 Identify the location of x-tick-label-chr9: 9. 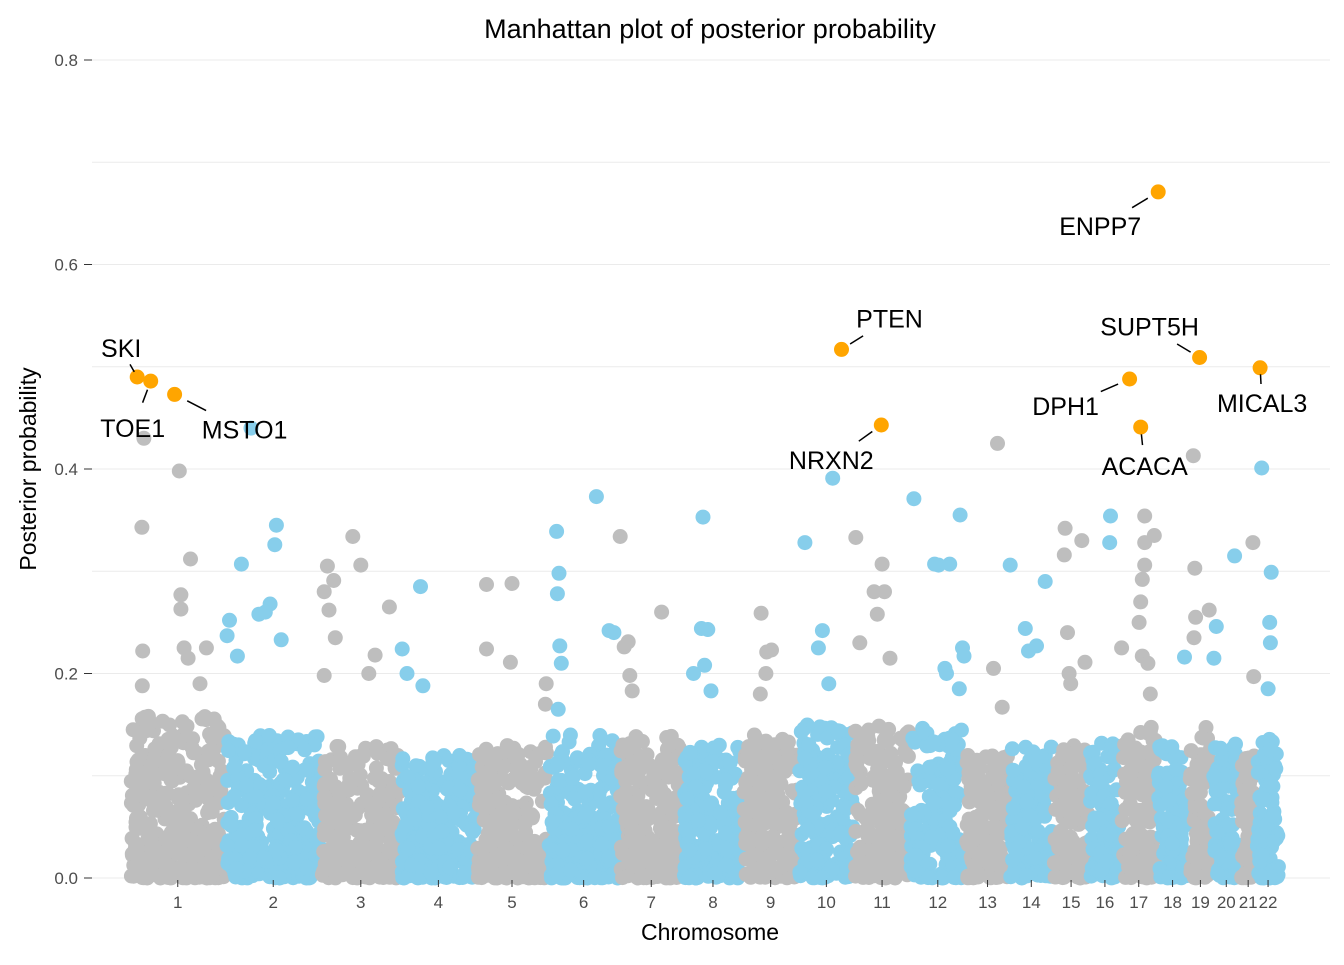
(770, 902).